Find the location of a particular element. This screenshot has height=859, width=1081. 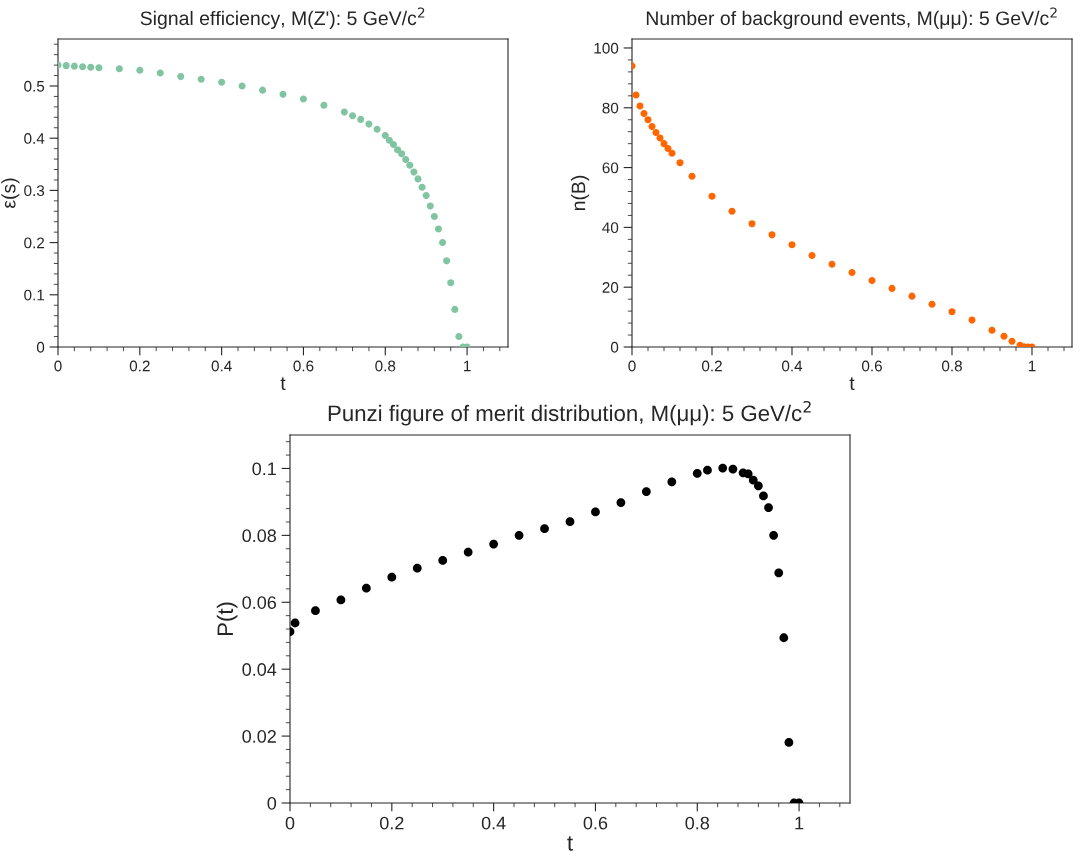

y-tick-label: 40 is located at coordinates (610, 228).